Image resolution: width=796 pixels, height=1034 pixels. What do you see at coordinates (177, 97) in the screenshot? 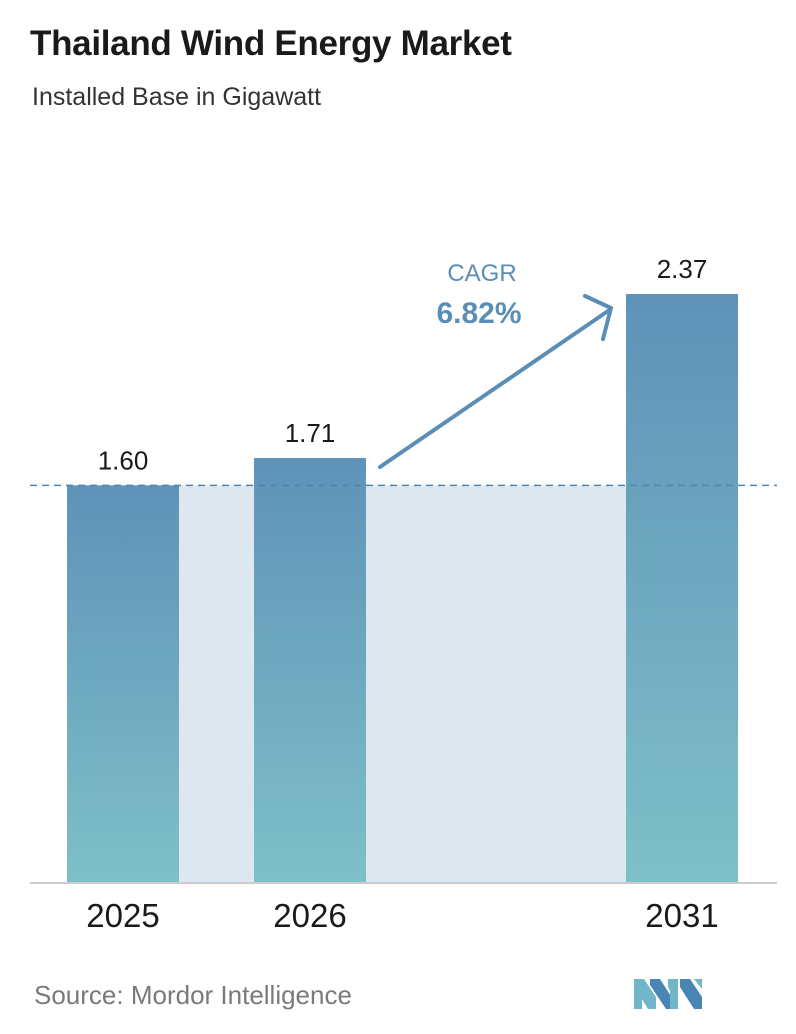
I see `chart-subtitle: Installed Base in Gigawatt` at bounding box center [177, 97].